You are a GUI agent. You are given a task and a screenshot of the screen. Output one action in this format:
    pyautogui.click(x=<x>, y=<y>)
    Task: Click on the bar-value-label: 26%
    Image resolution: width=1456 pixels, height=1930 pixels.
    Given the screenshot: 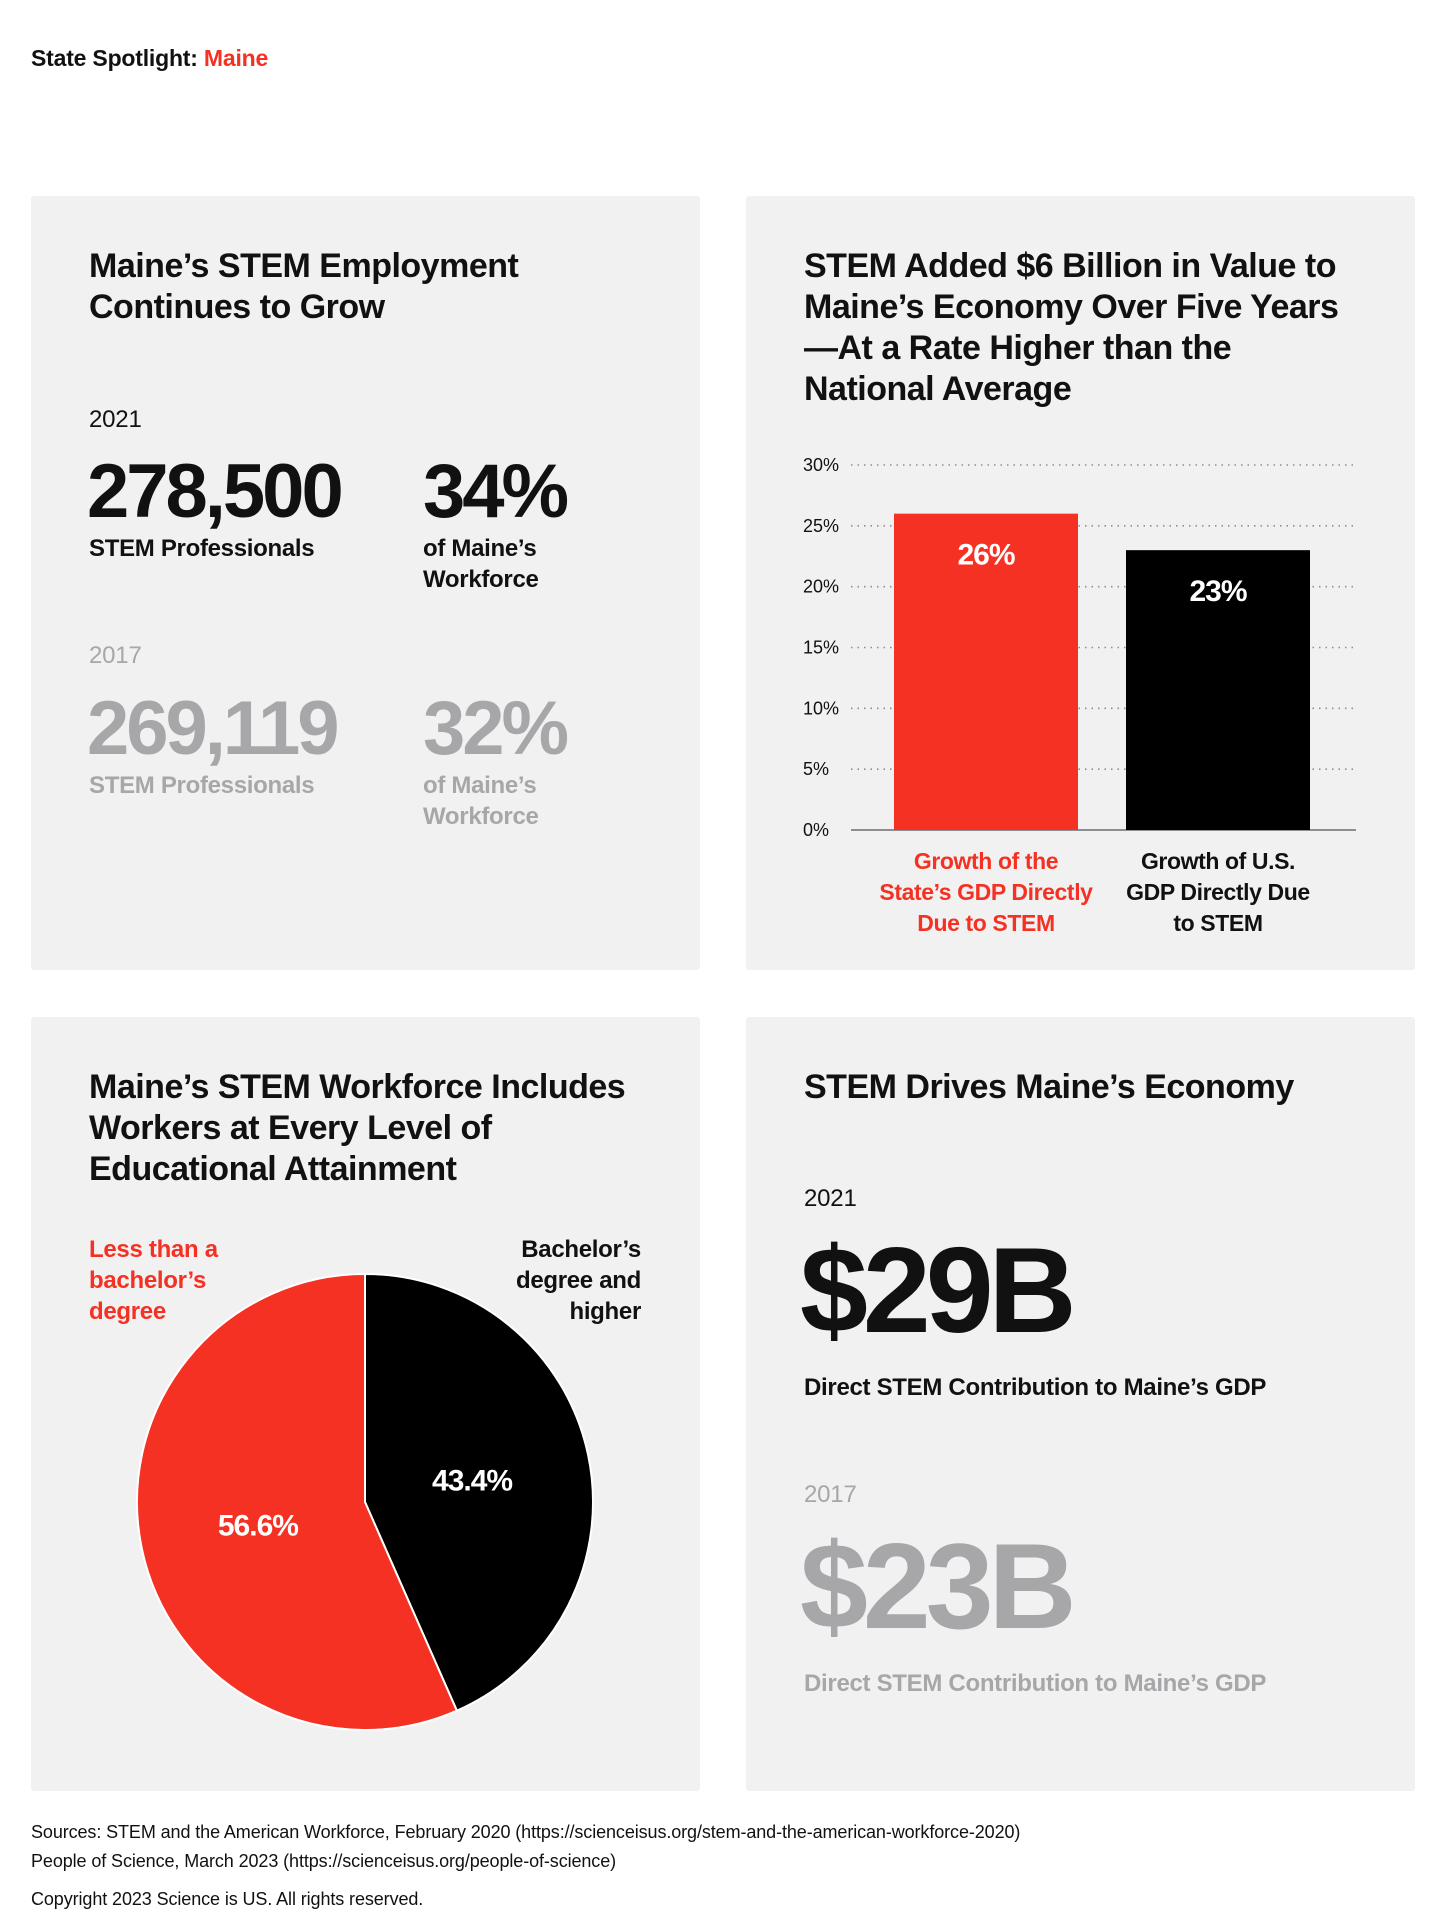 What is the action you would take?
    pyautogui.click(x=985, y=555)
    